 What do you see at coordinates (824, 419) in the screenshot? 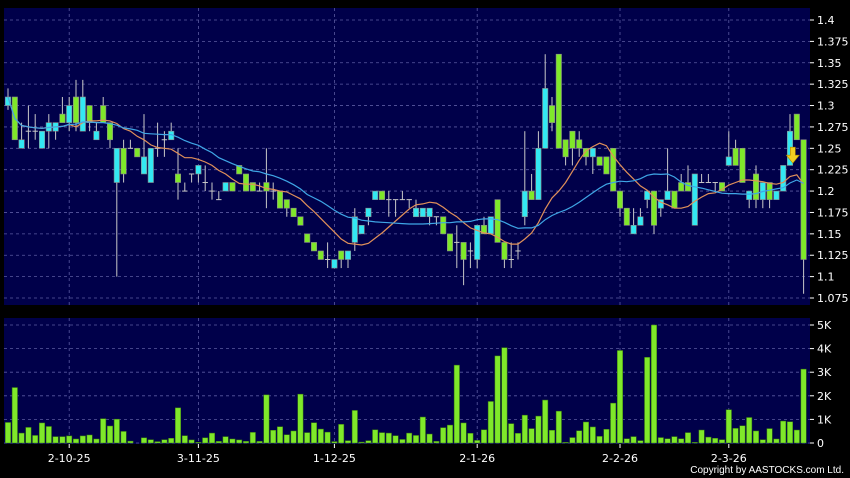
I see `volume-tick-label: 1K` at bounding box center [824, 419].